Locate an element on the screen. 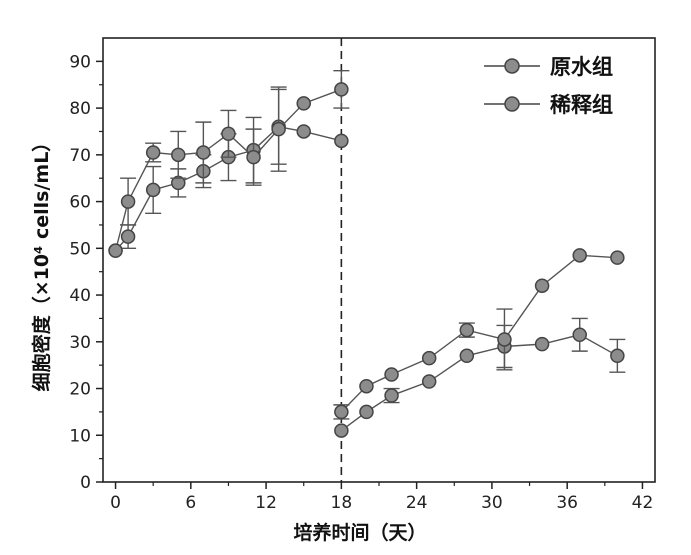 This screenshot has height=555, width=691. legend-item-series-2: 稀释组 is located at coordinates (548, 105).